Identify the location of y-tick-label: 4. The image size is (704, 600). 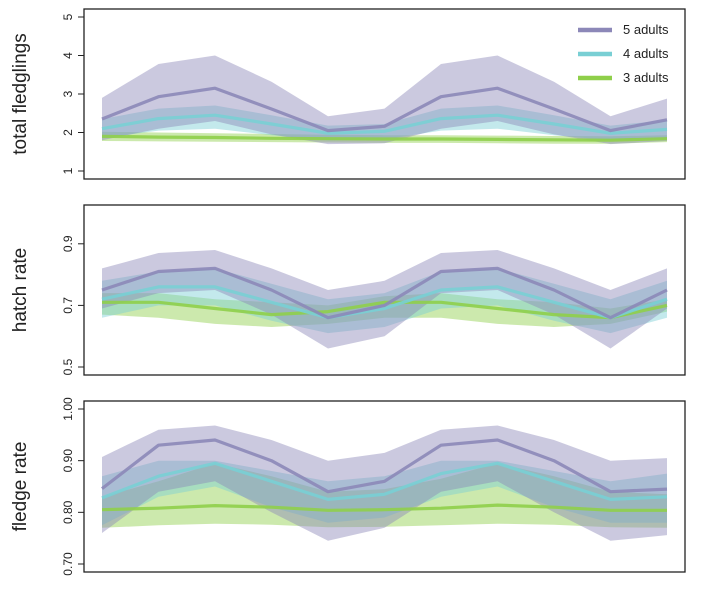
(68, 55).